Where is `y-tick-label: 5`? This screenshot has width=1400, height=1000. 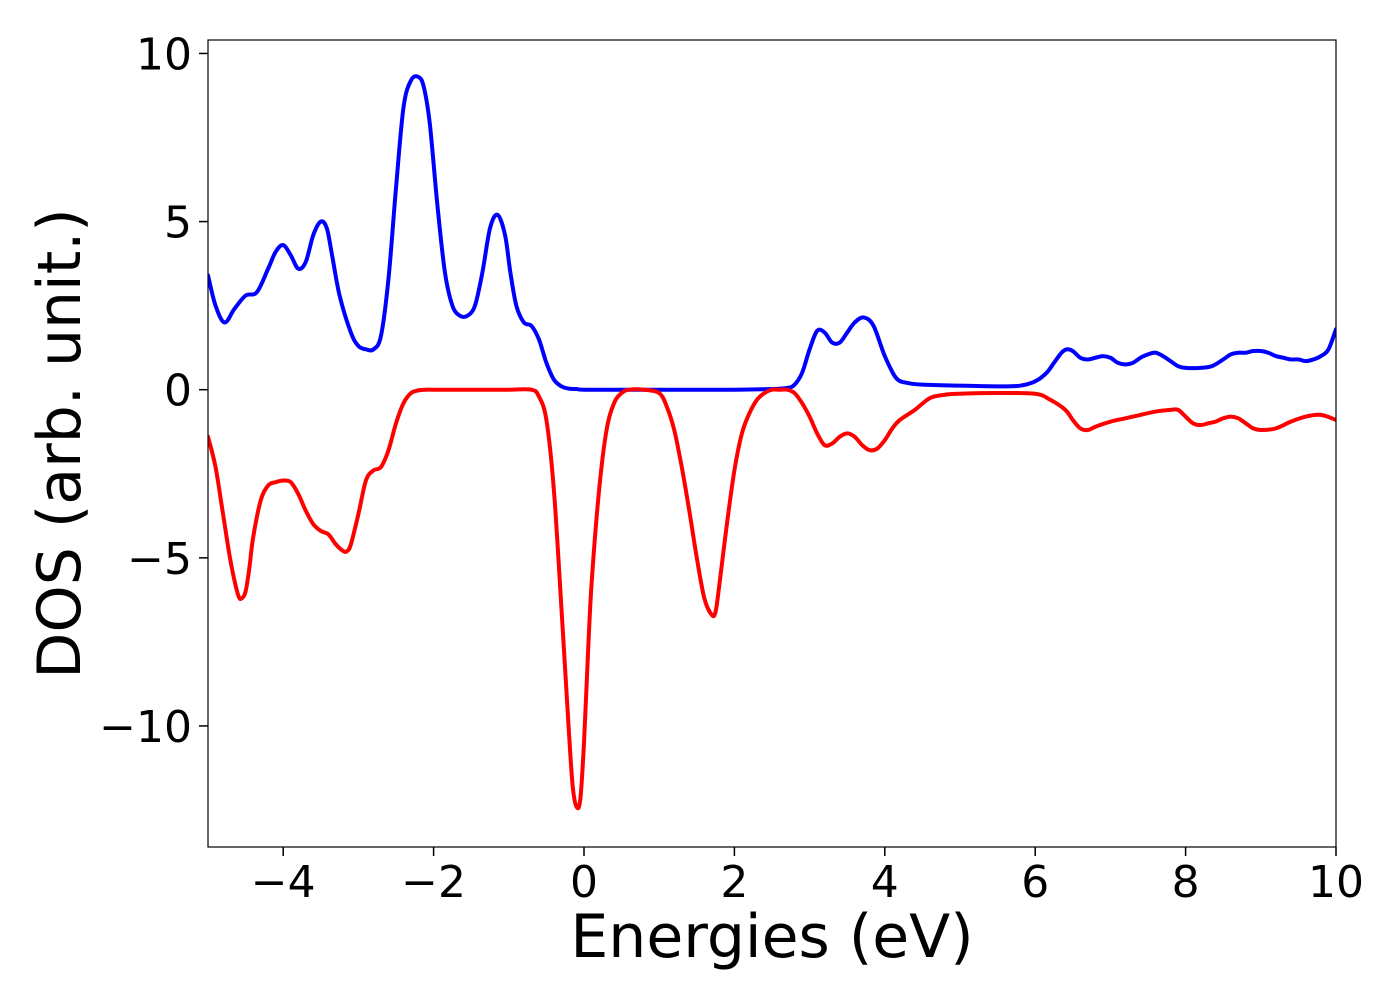 y-tick-label: 5 is located at coordinates (178, 223).